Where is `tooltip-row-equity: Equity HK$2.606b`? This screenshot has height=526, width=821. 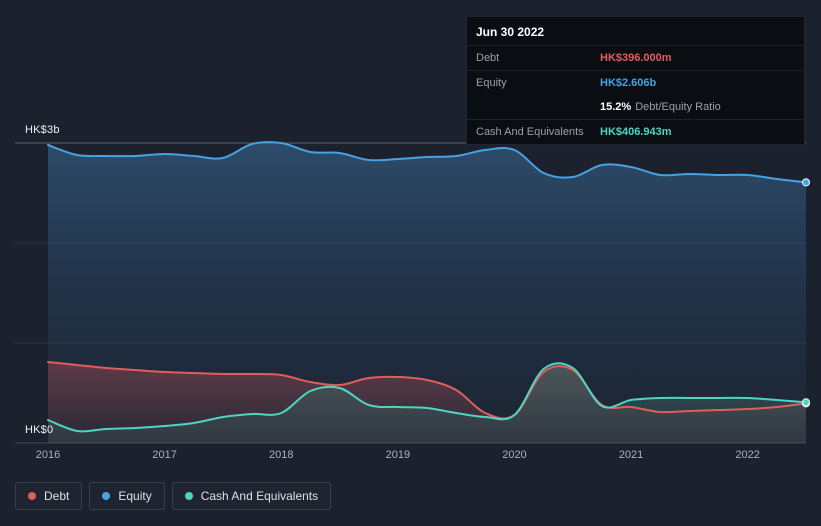
tooltip-row-equity: Equity HK$2.606b is located at coordinates (635, 82).